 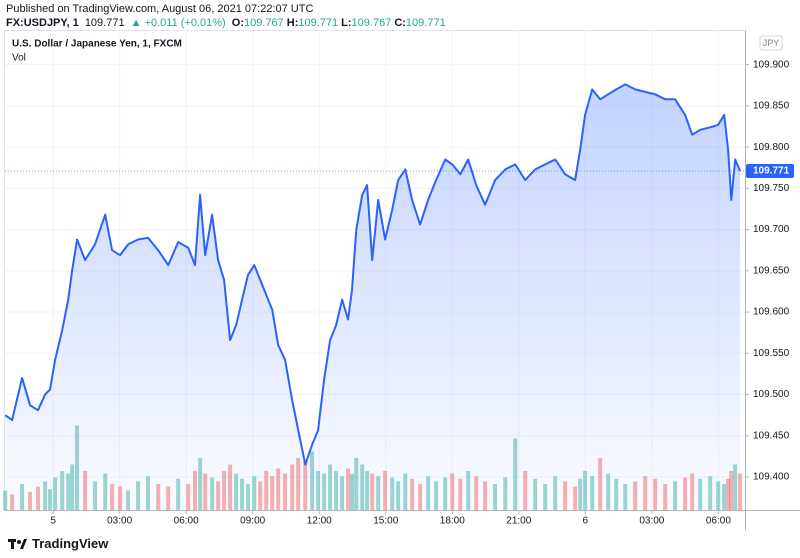 I want to click on currency-box, so click(x=771, y=43).